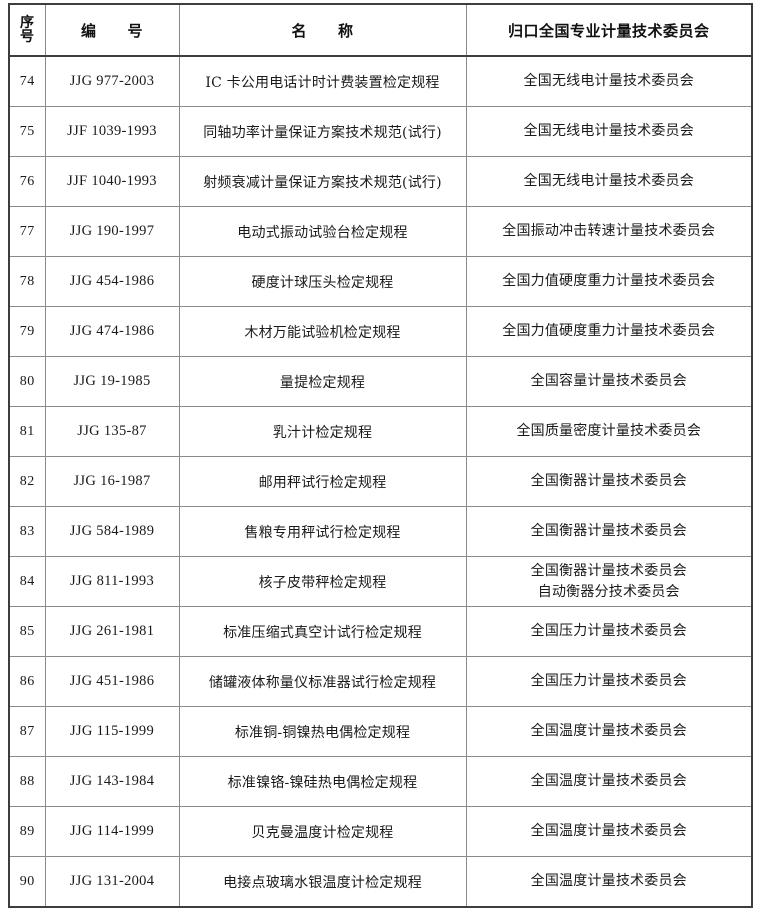 This screenshot has width=759, height=908. What do you see at coordinates (27, 81) in the screenshot?
I see `cell-sequence: 74` at bounding box center [27, 81].